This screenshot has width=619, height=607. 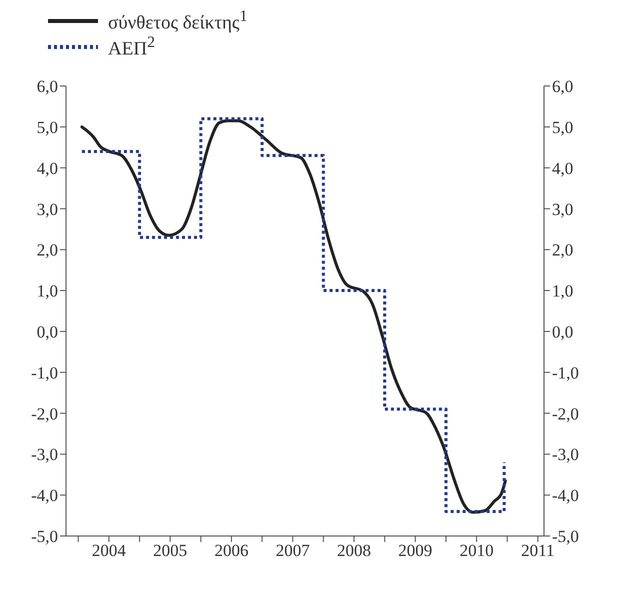 I want to click on x-tick-label: 2007, so click(x=293, y=550).